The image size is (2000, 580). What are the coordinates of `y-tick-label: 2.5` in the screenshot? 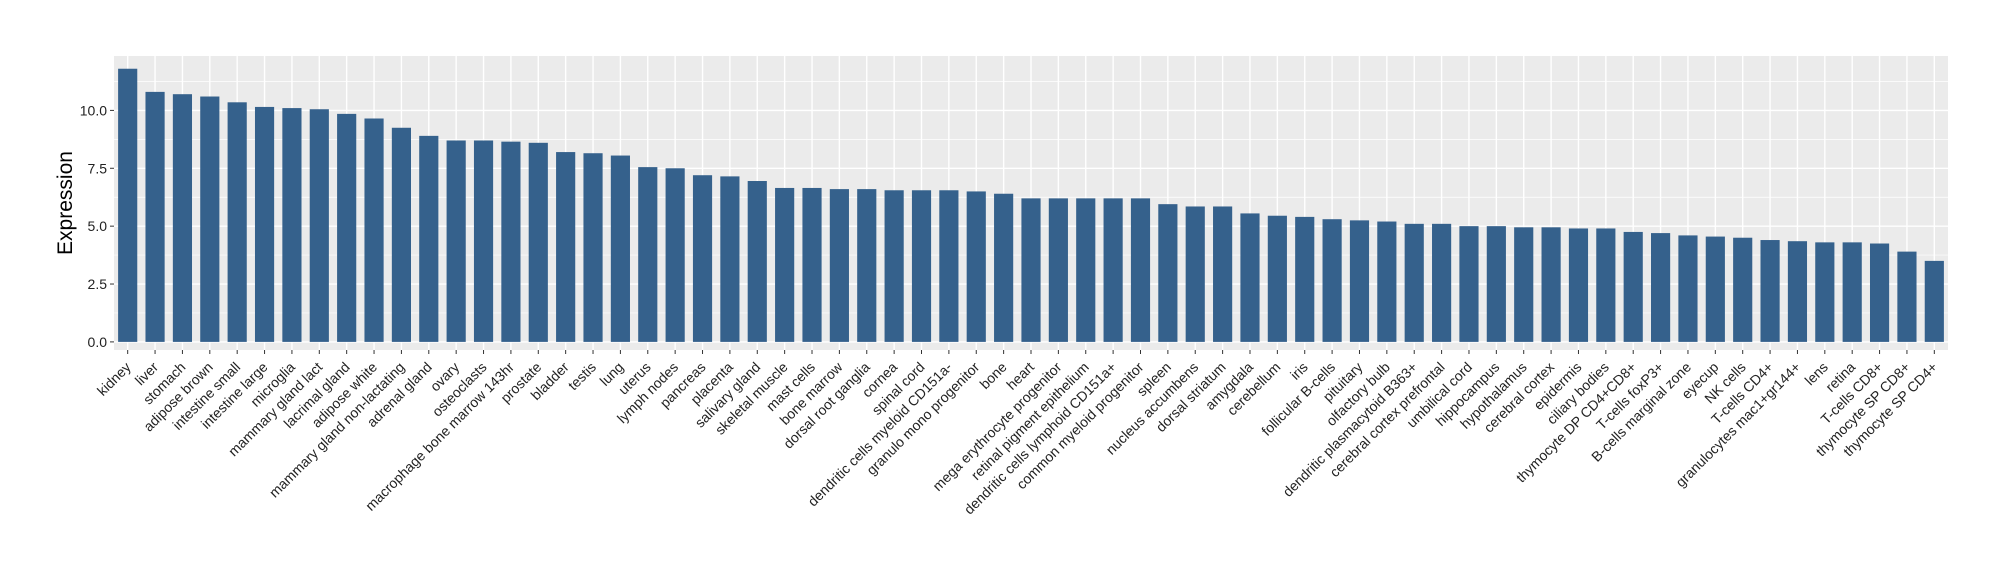 It's located at (98, 284).